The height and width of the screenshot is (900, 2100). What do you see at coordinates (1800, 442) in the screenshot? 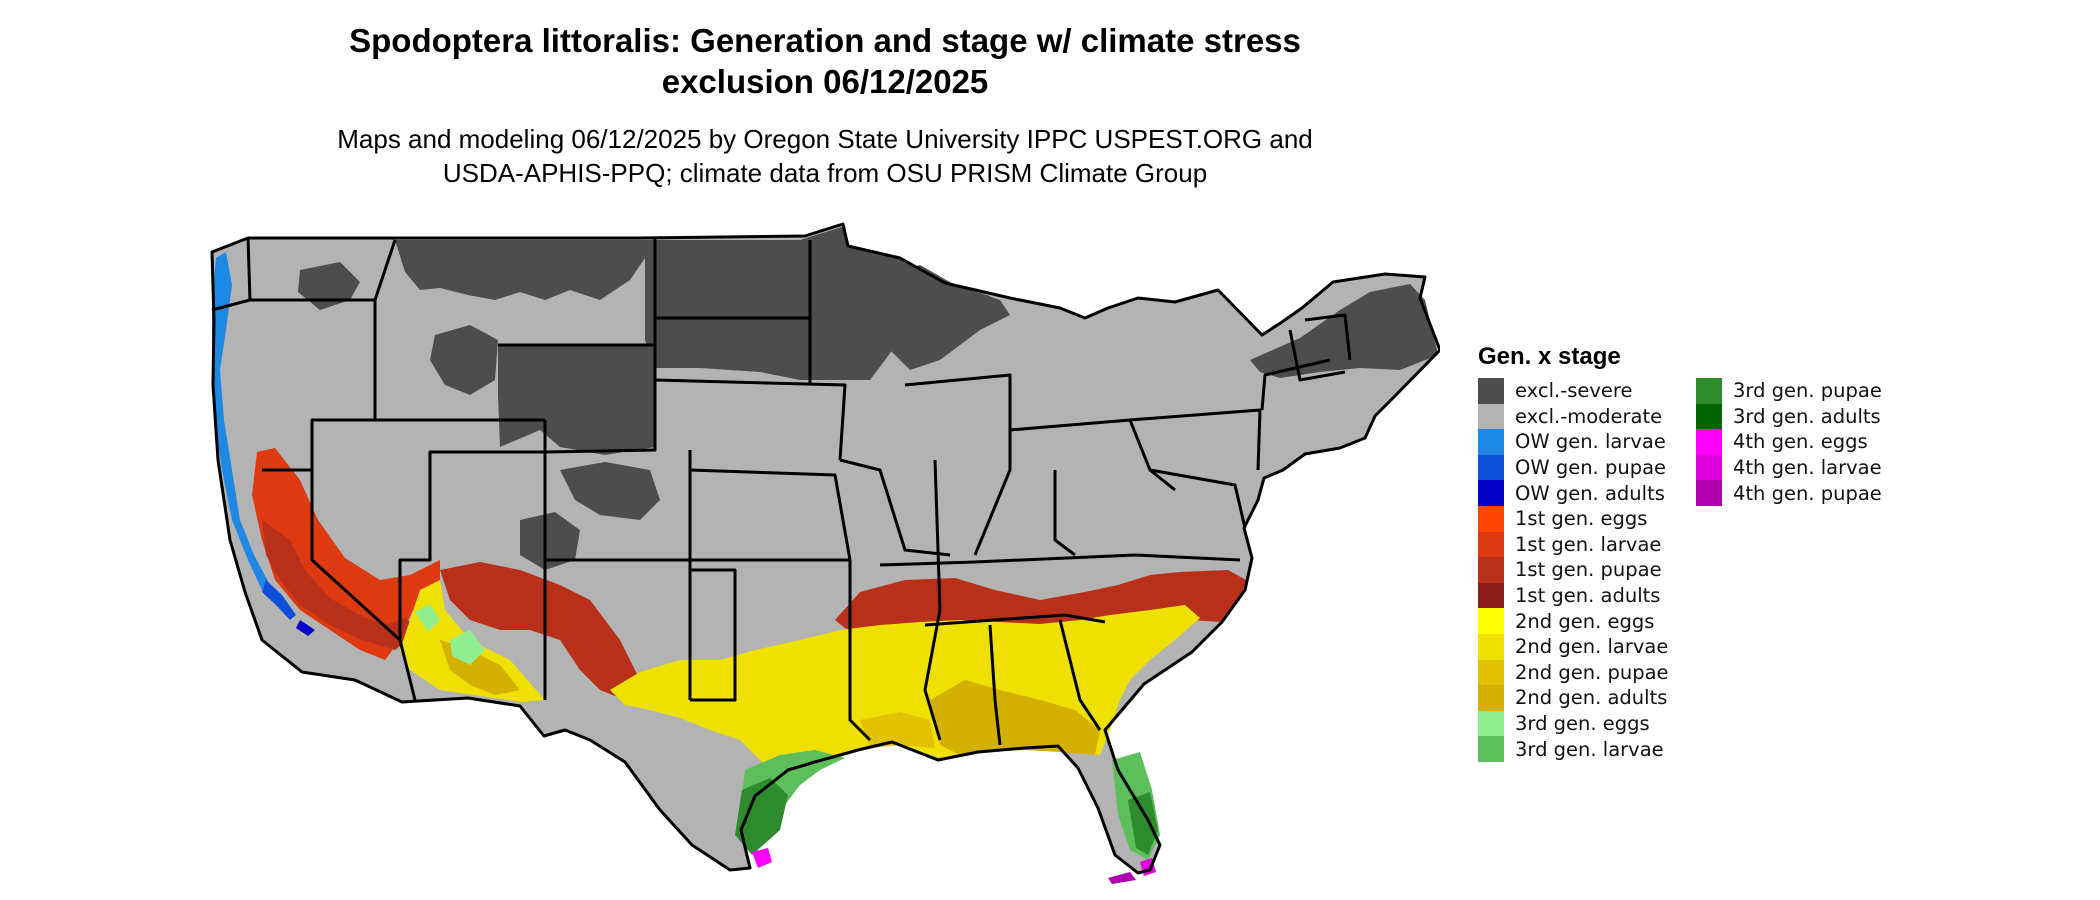
I see `legend-label: 4th gen. eggs` at bounding box center [1800, 442].